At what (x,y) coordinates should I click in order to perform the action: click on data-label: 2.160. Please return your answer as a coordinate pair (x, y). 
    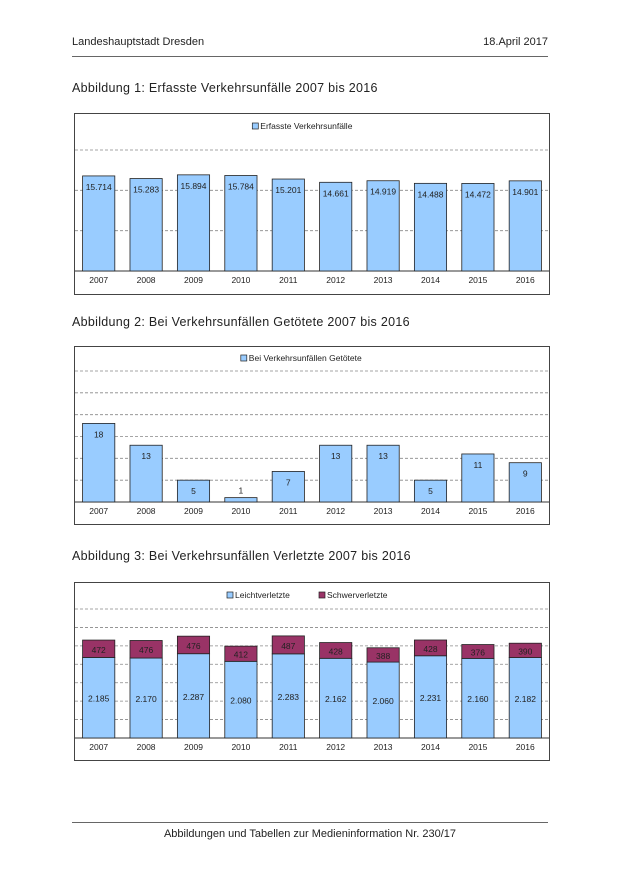
    Looking at the image, I should click on (478, 699).